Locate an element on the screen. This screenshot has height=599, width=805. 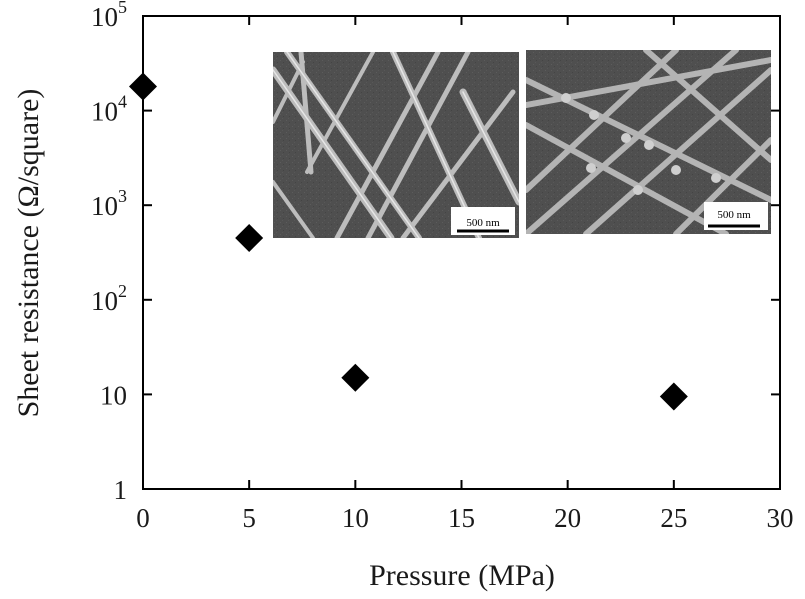
inset-1-scale-label: 500 nm is located at coordinates (483, 223).